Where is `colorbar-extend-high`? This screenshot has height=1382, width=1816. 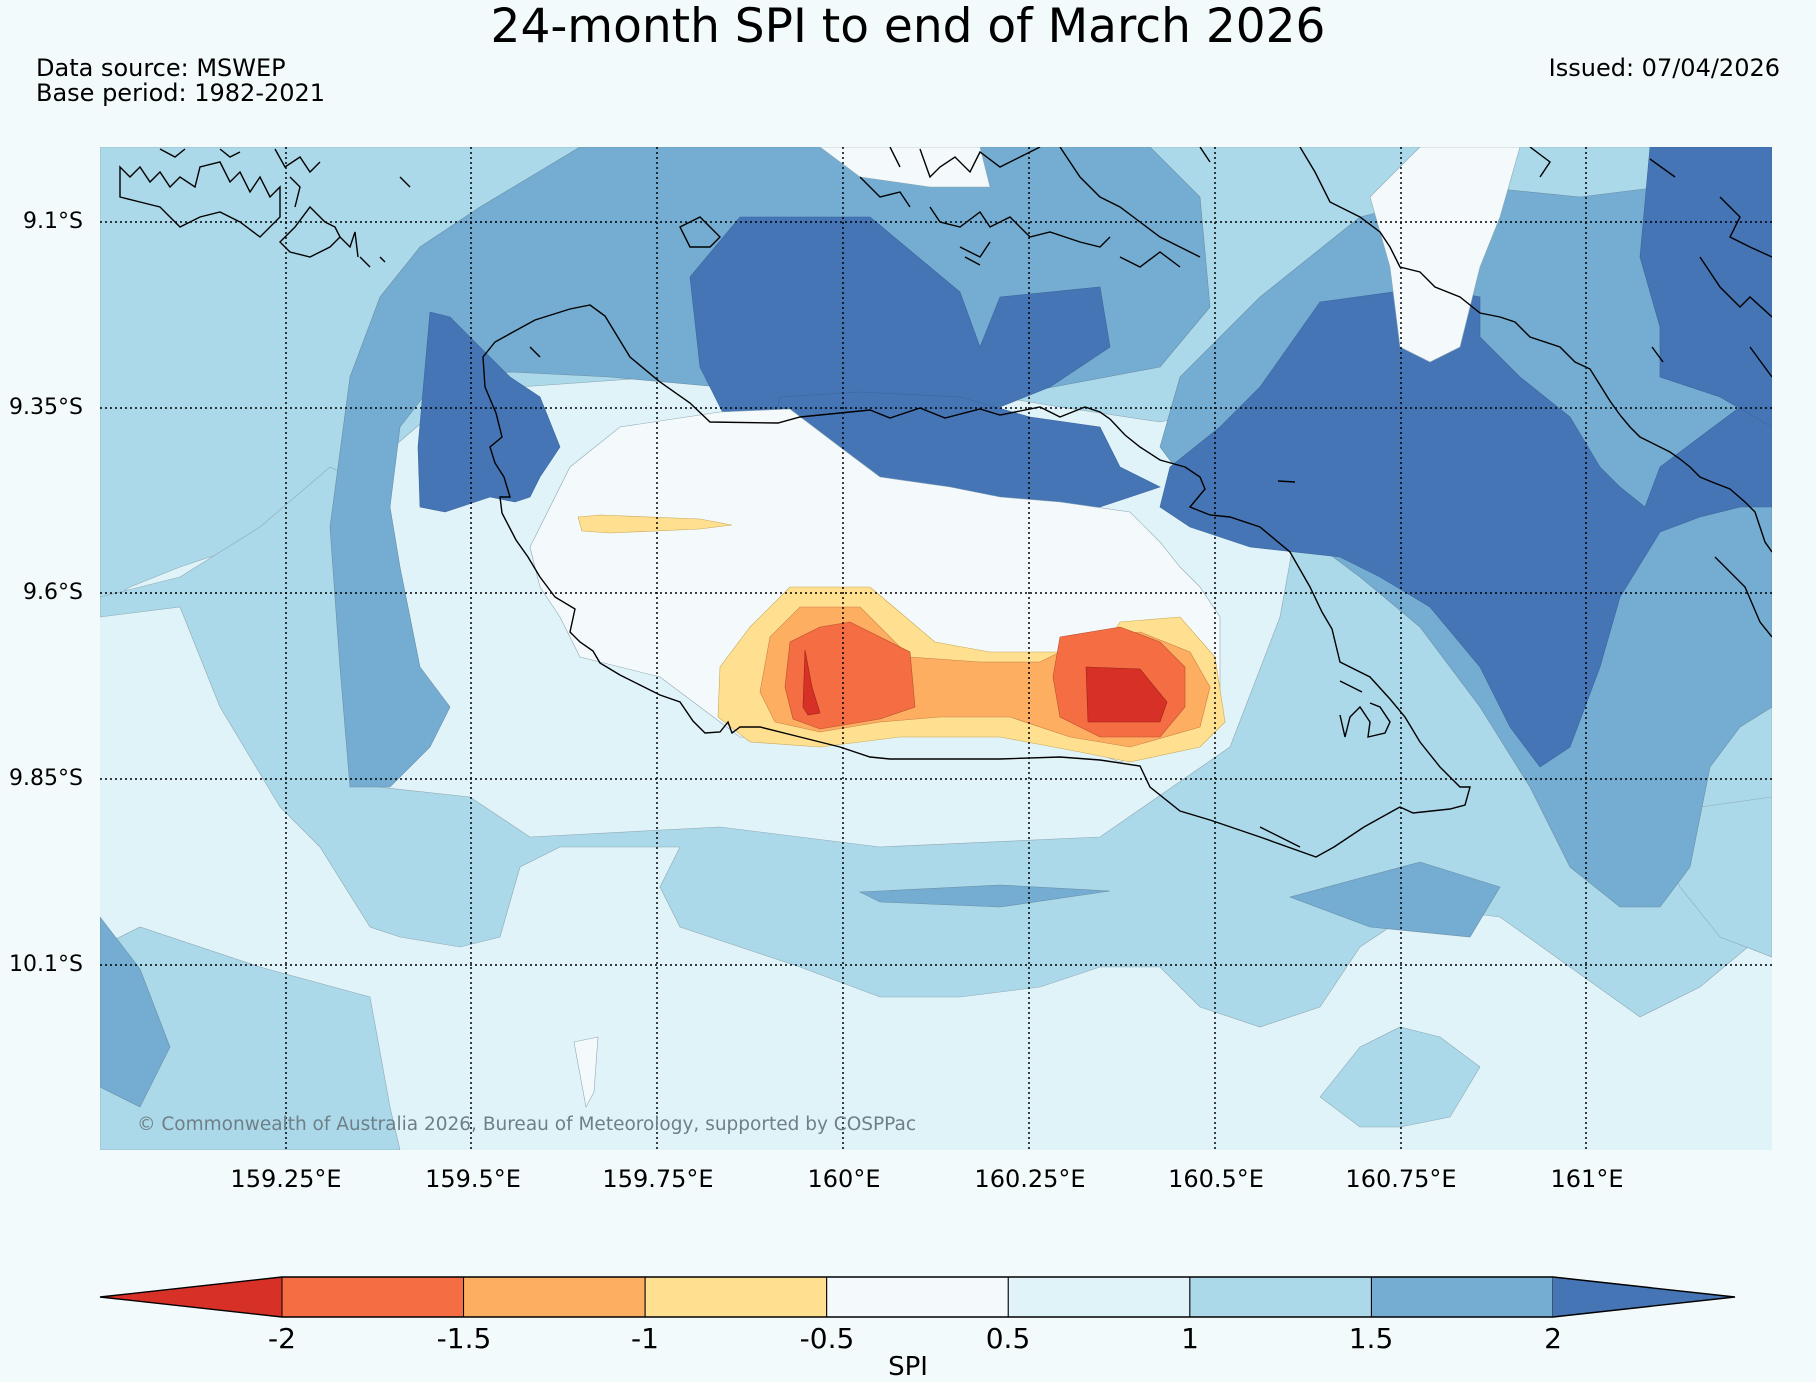
colorbar-extend-high is located at coordinates (1644, 1297).